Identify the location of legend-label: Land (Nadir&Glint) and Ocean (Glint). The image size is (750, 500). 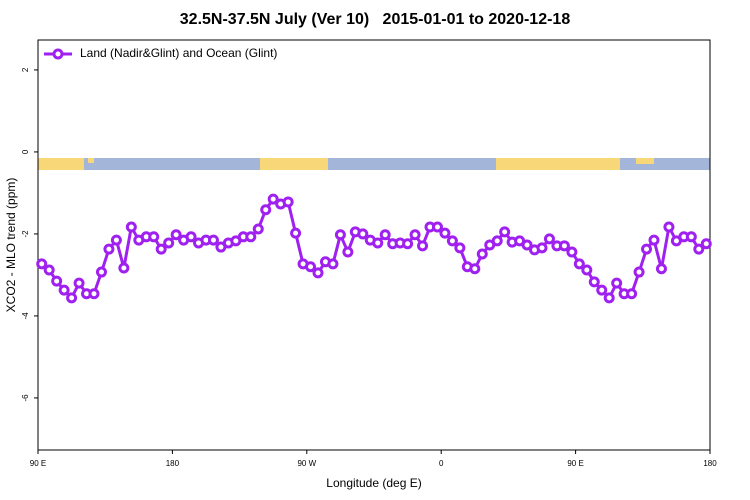
(178, 53).